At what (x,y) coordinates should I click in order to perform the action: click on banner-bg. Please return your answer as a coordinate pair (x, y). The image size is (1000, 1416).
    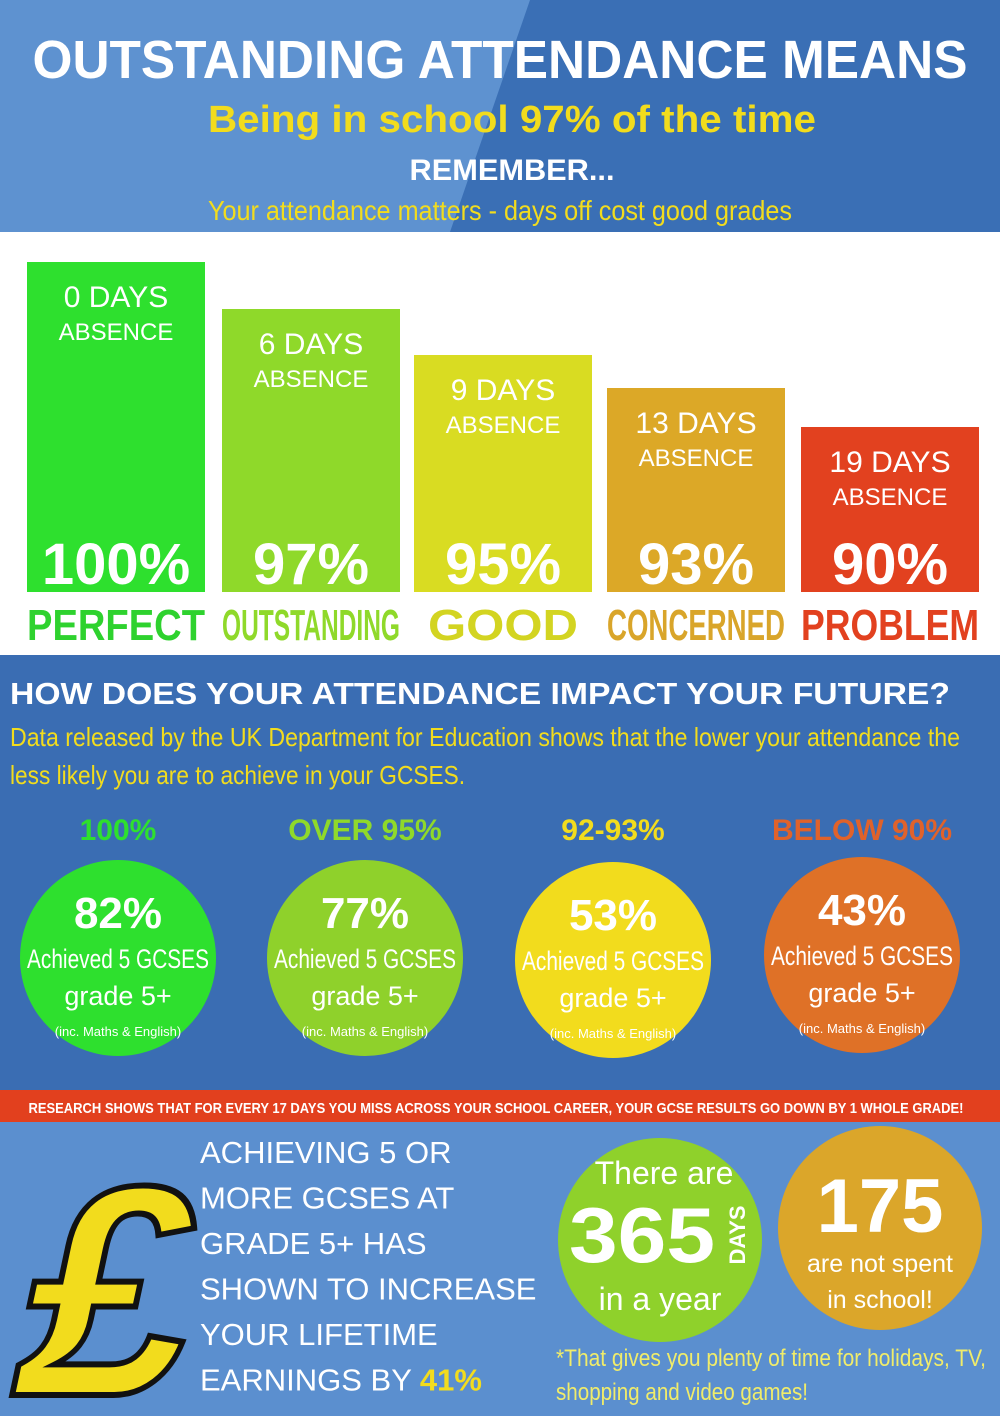
    Looking at the image, I should click on (500, 1106).